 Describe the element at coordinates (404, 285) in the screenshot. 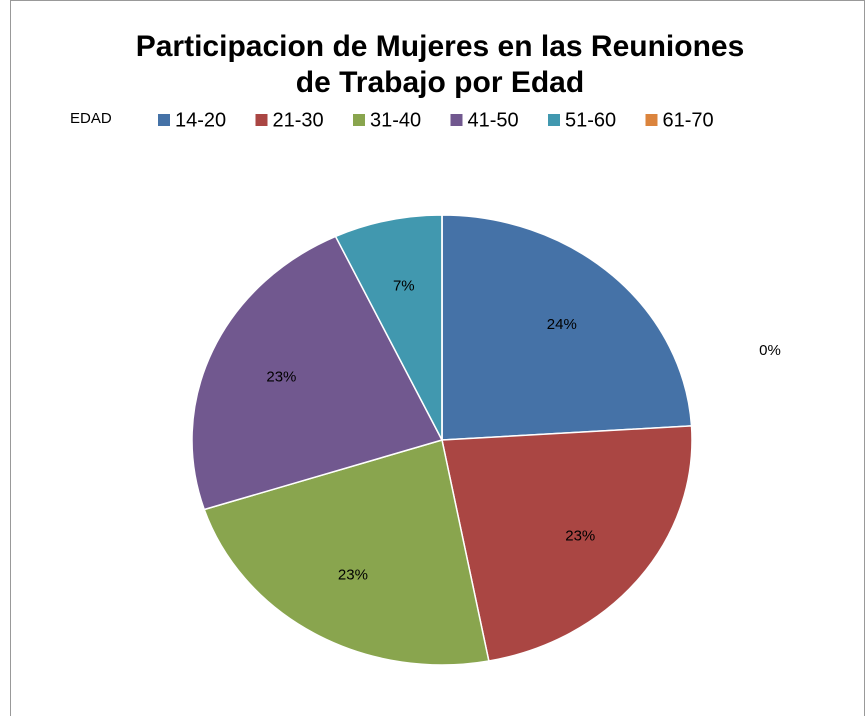

I see `data-label: 7%` at that location.